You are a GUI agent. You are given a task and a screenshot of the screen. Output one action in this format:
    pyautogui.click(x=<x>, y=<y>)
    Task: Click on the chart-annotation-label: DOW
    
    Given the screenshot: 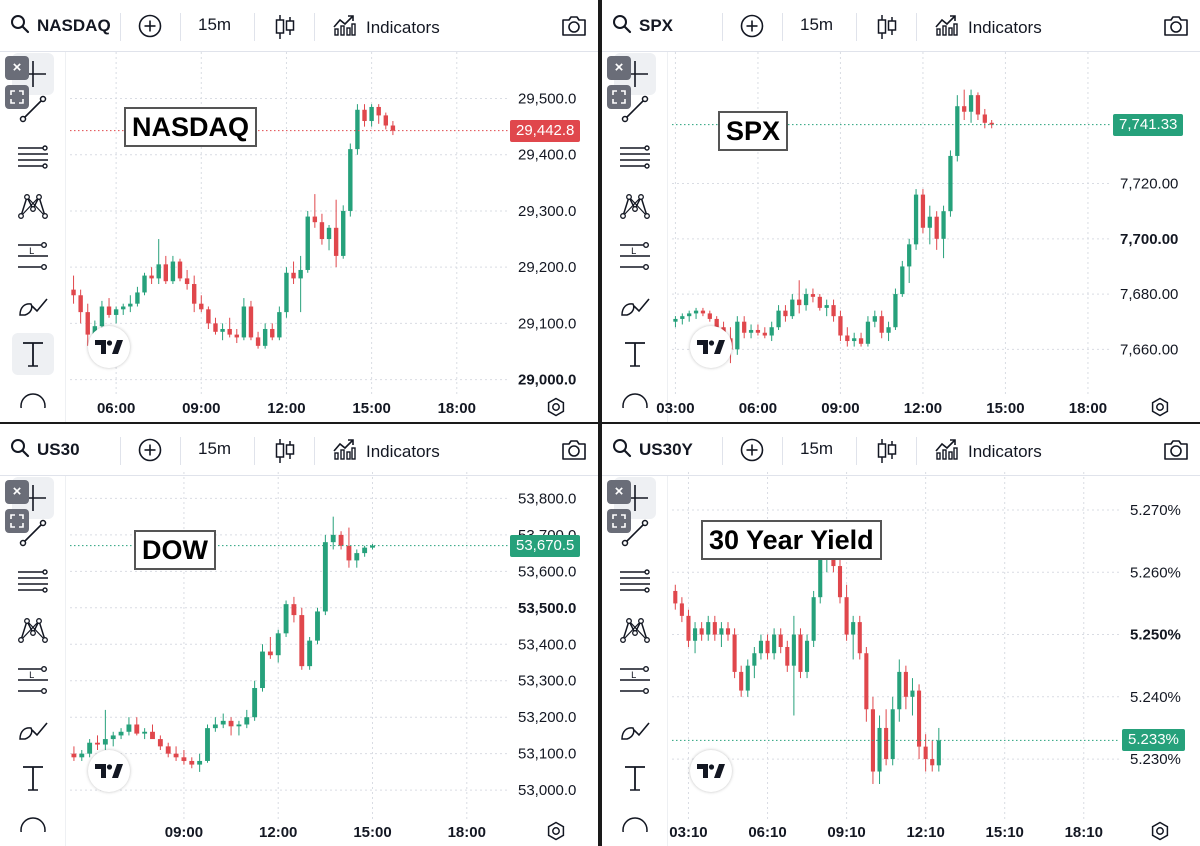 What is the action you would take?
    pyautogui.click(x=175, y=550)
    